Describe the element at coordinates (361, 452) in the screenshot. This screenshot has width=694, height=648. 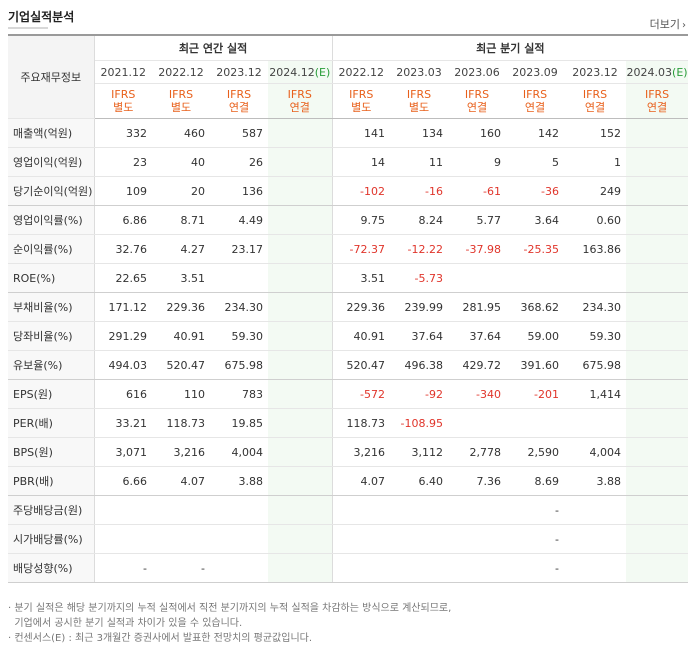
I see `value-cell: 3,216` at that location.